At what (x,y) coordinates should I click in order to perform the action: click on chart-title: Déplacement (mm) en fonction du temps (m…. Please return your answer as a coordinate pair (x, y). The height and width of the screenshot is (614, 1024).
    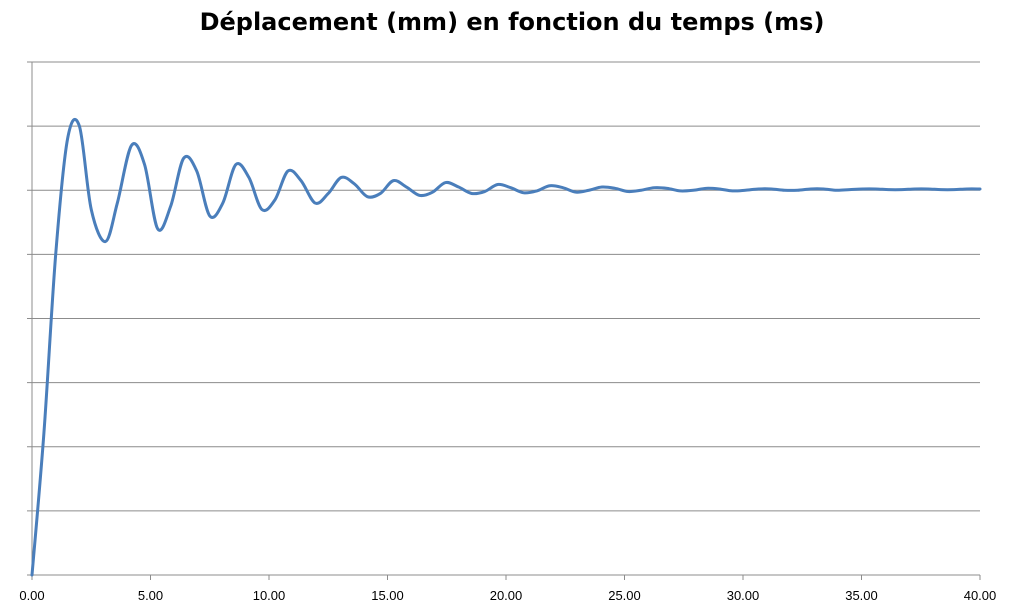
    Looking at the image, I should click on (512, 22).